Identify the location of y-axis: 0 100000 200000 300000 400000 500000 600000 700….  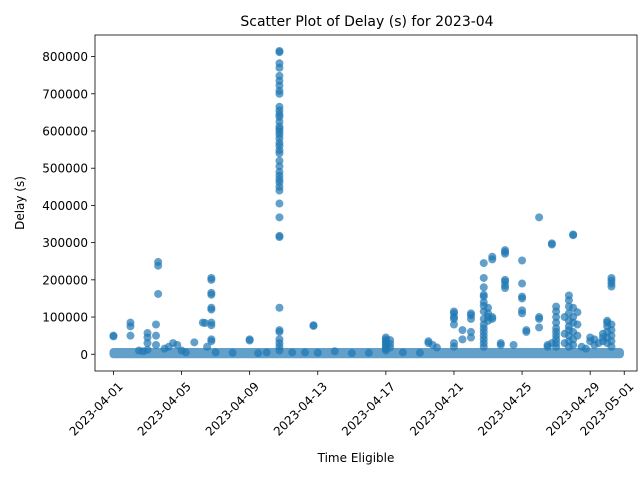
(68, 206).